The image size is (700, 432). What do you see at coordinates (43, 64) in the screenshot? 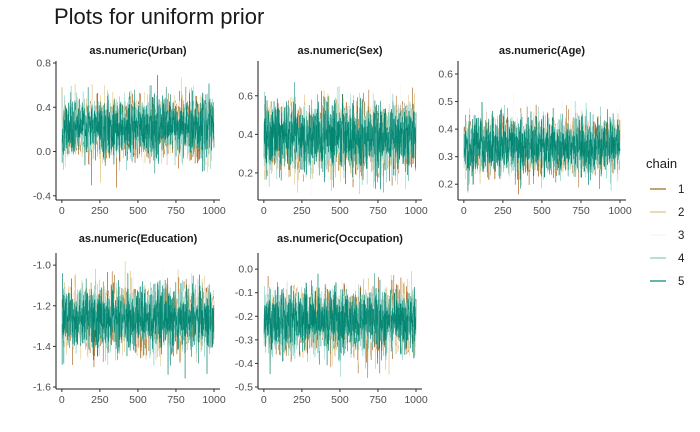
I see `y-tick-label: 0.8` at bounding box center [43, 64].